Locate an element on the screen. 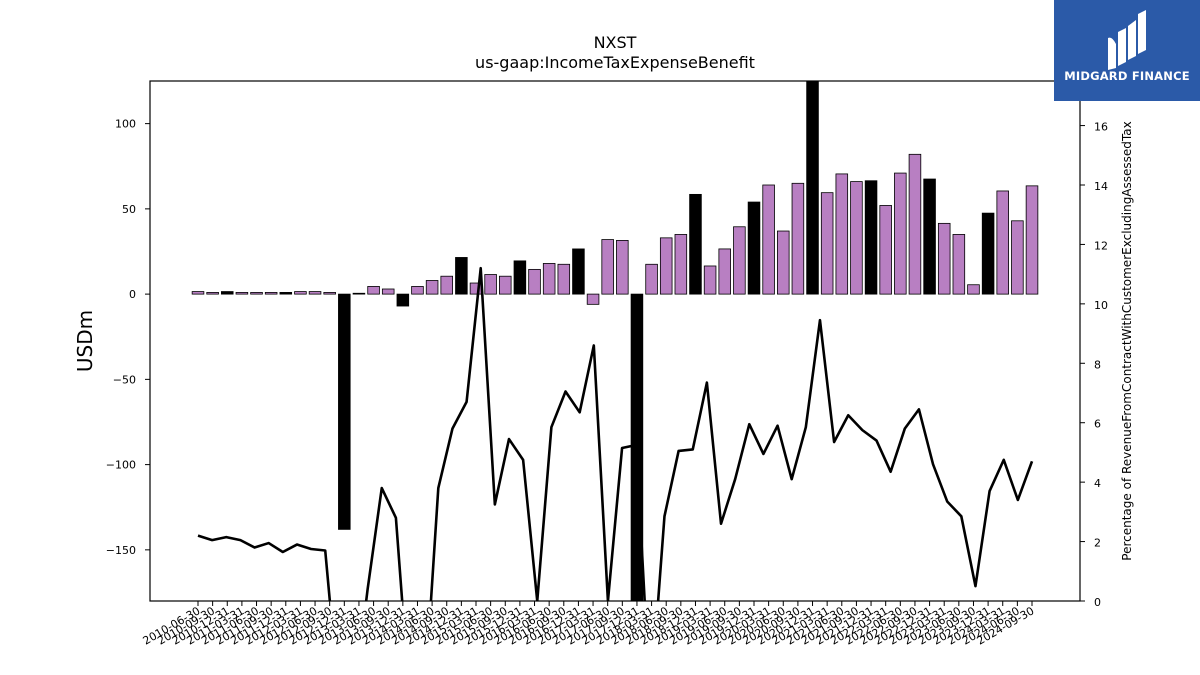  y2-tick-label: 2 is located at coordinates (1097, 543).